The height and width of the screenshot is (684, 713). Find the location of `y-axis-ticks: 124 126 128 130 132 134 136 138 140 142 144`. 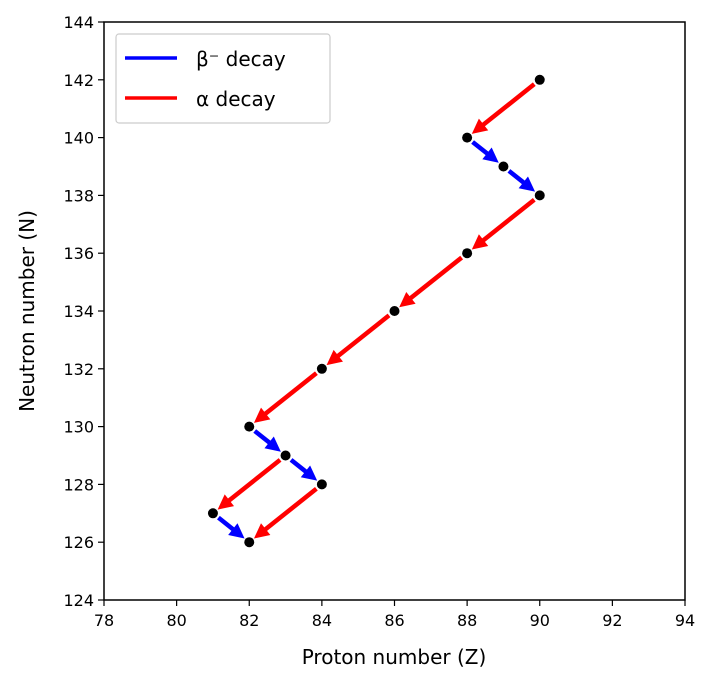

y-axis-ticks: 124 126 128 130 132 134 136 138 140 142 144 is located at coordinates (83, 311).